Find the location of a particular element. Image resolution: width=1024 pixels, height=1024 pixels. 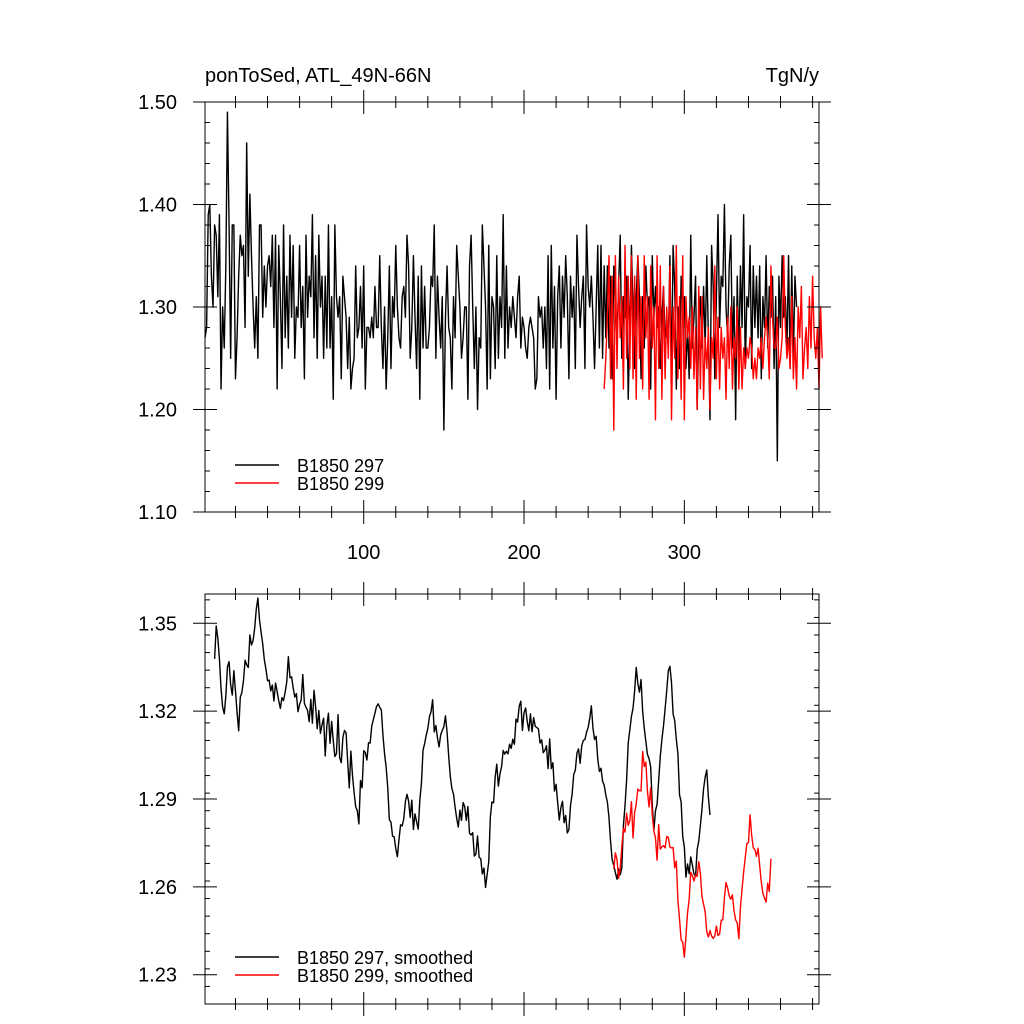

legend-label: B1850 299 is located at coordinates (340, 484).